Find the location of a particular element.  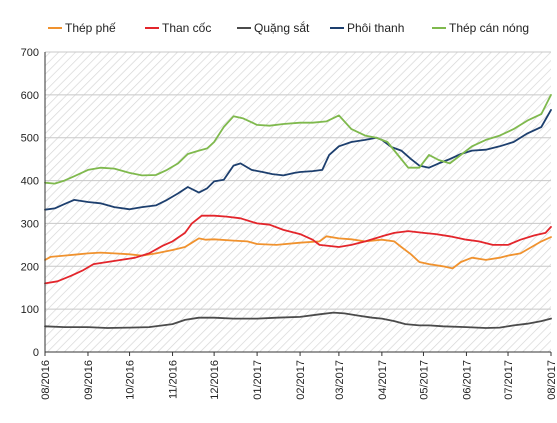

legend-label: Phôi thanh is located at coordinates (375, 28).